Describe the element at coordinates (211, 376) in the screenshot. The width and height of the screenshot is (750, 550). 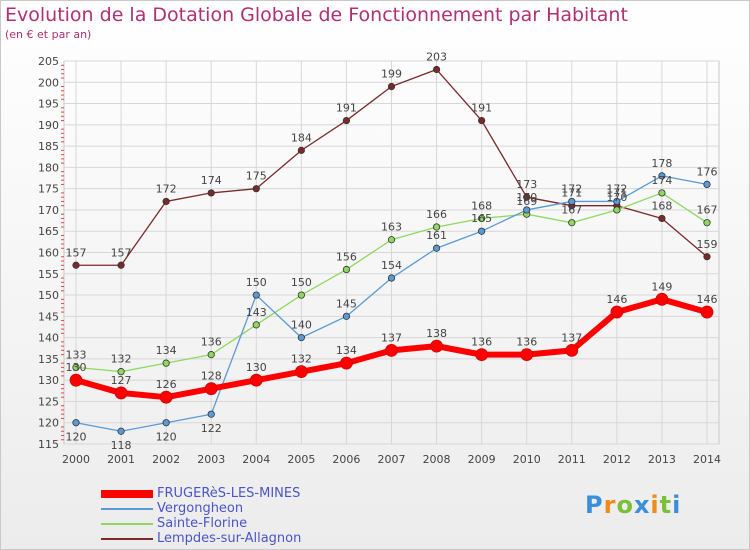
I see `data-label: 128` at that location.